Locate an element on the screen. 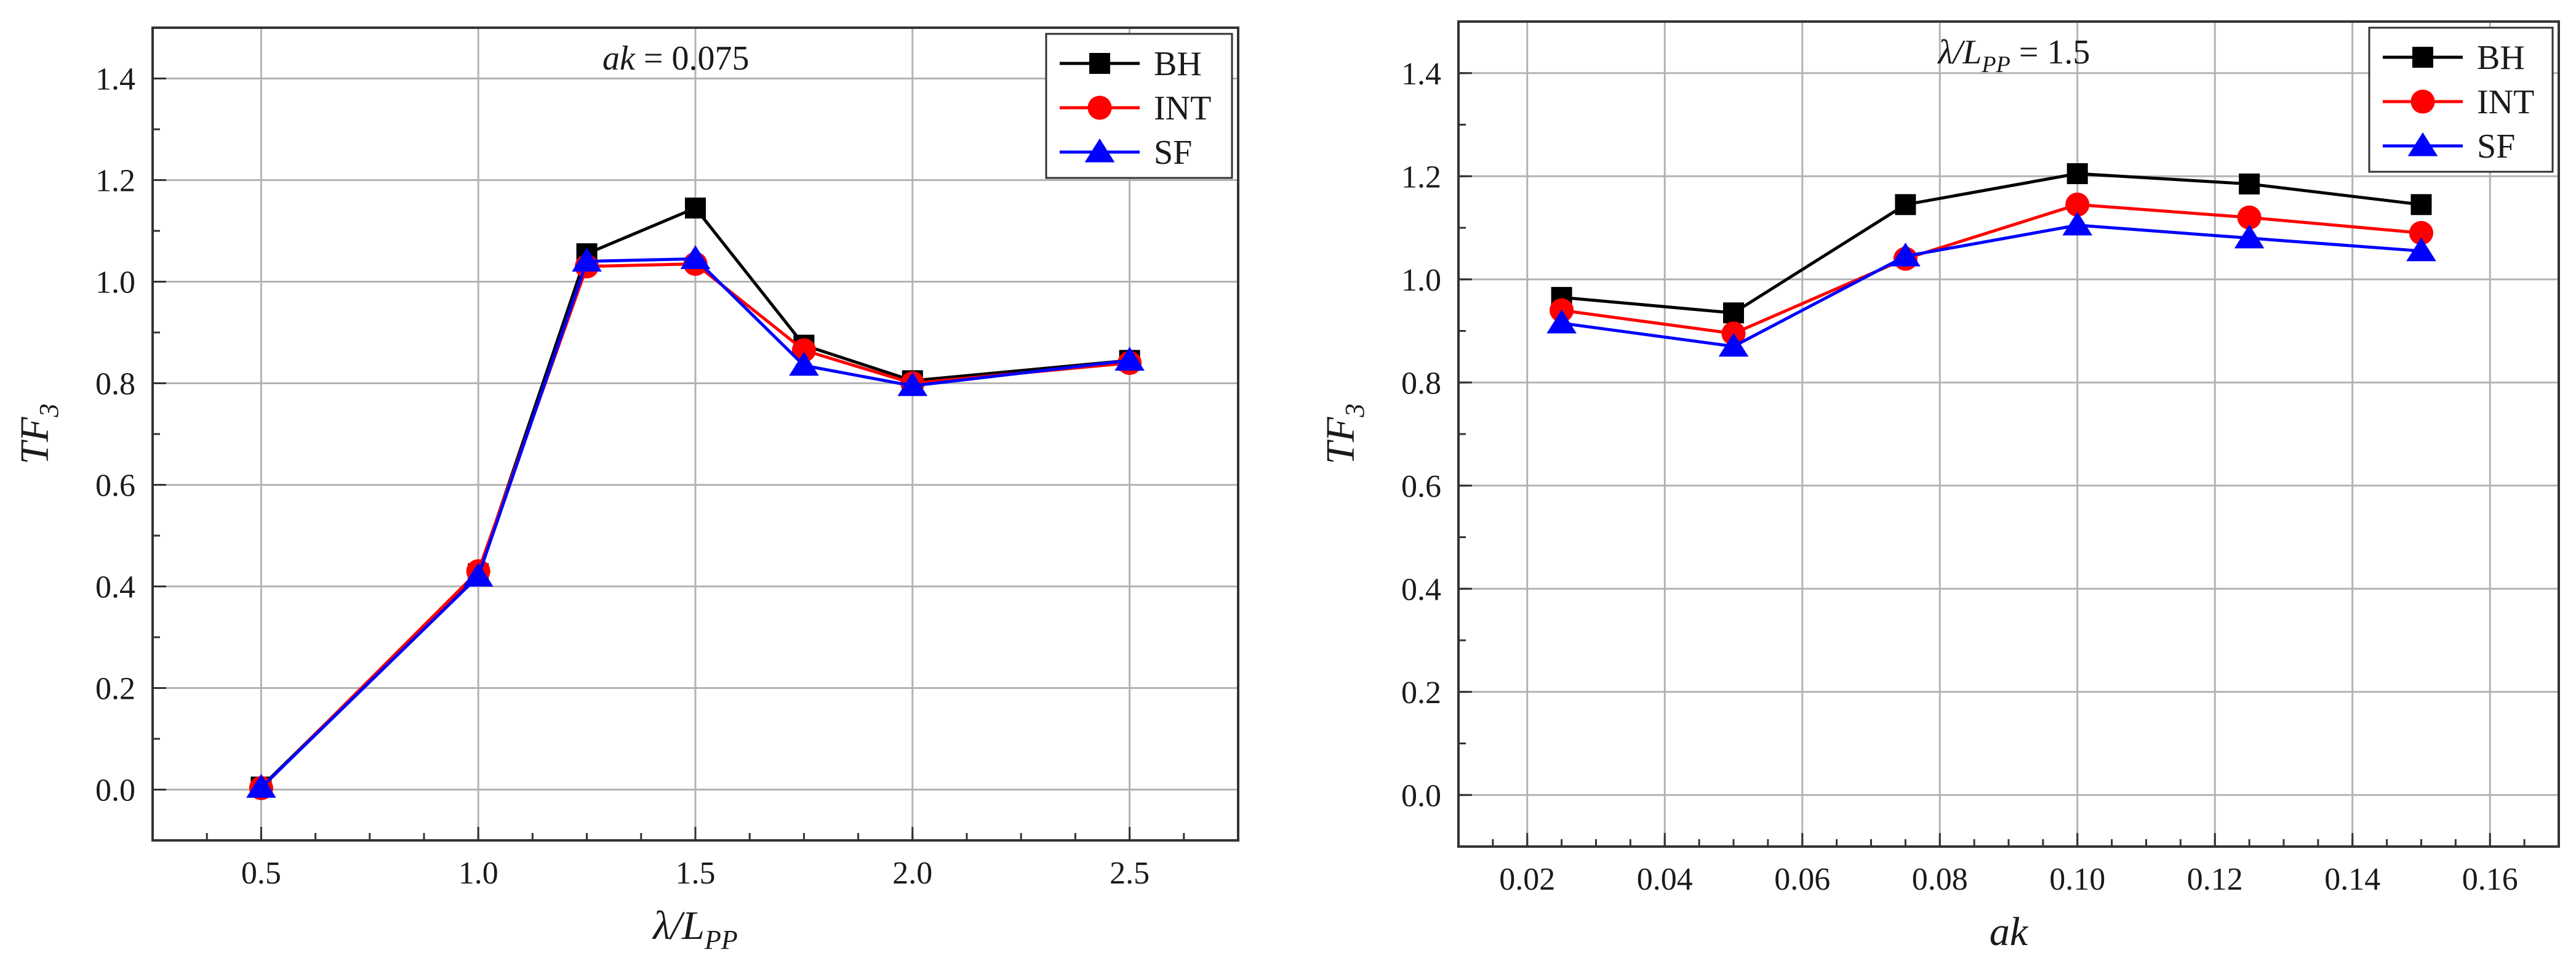  chart-annotation: λ/LPP = 1.5 is located at coordinates (2013, 55).